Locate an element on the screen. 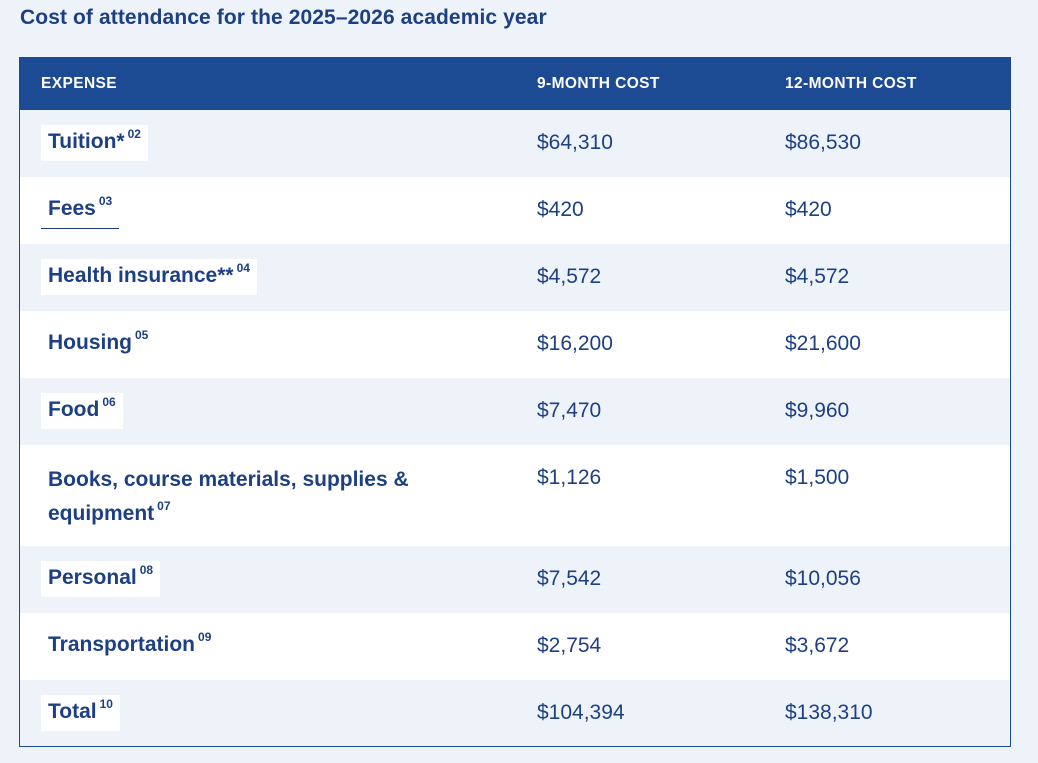 This screenshot has width=1038, height=763. column-header-9-month-cost: 9-MONTH COST is located at coordinates (598, 83).